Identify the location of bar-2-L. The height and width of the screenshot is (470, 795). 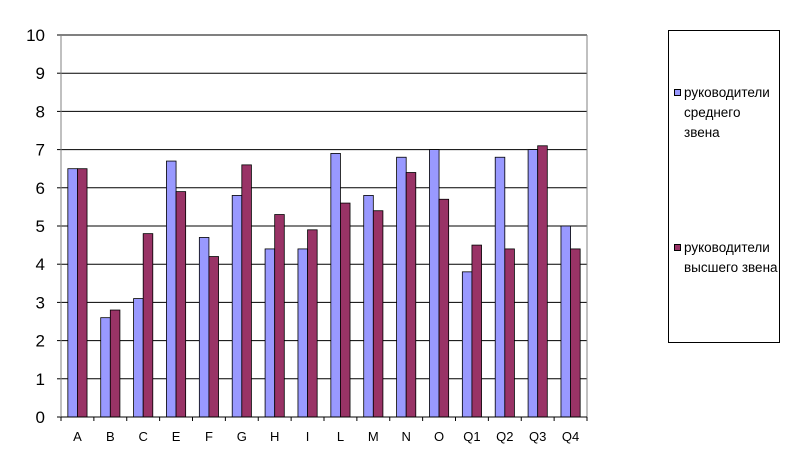
(345, 310).